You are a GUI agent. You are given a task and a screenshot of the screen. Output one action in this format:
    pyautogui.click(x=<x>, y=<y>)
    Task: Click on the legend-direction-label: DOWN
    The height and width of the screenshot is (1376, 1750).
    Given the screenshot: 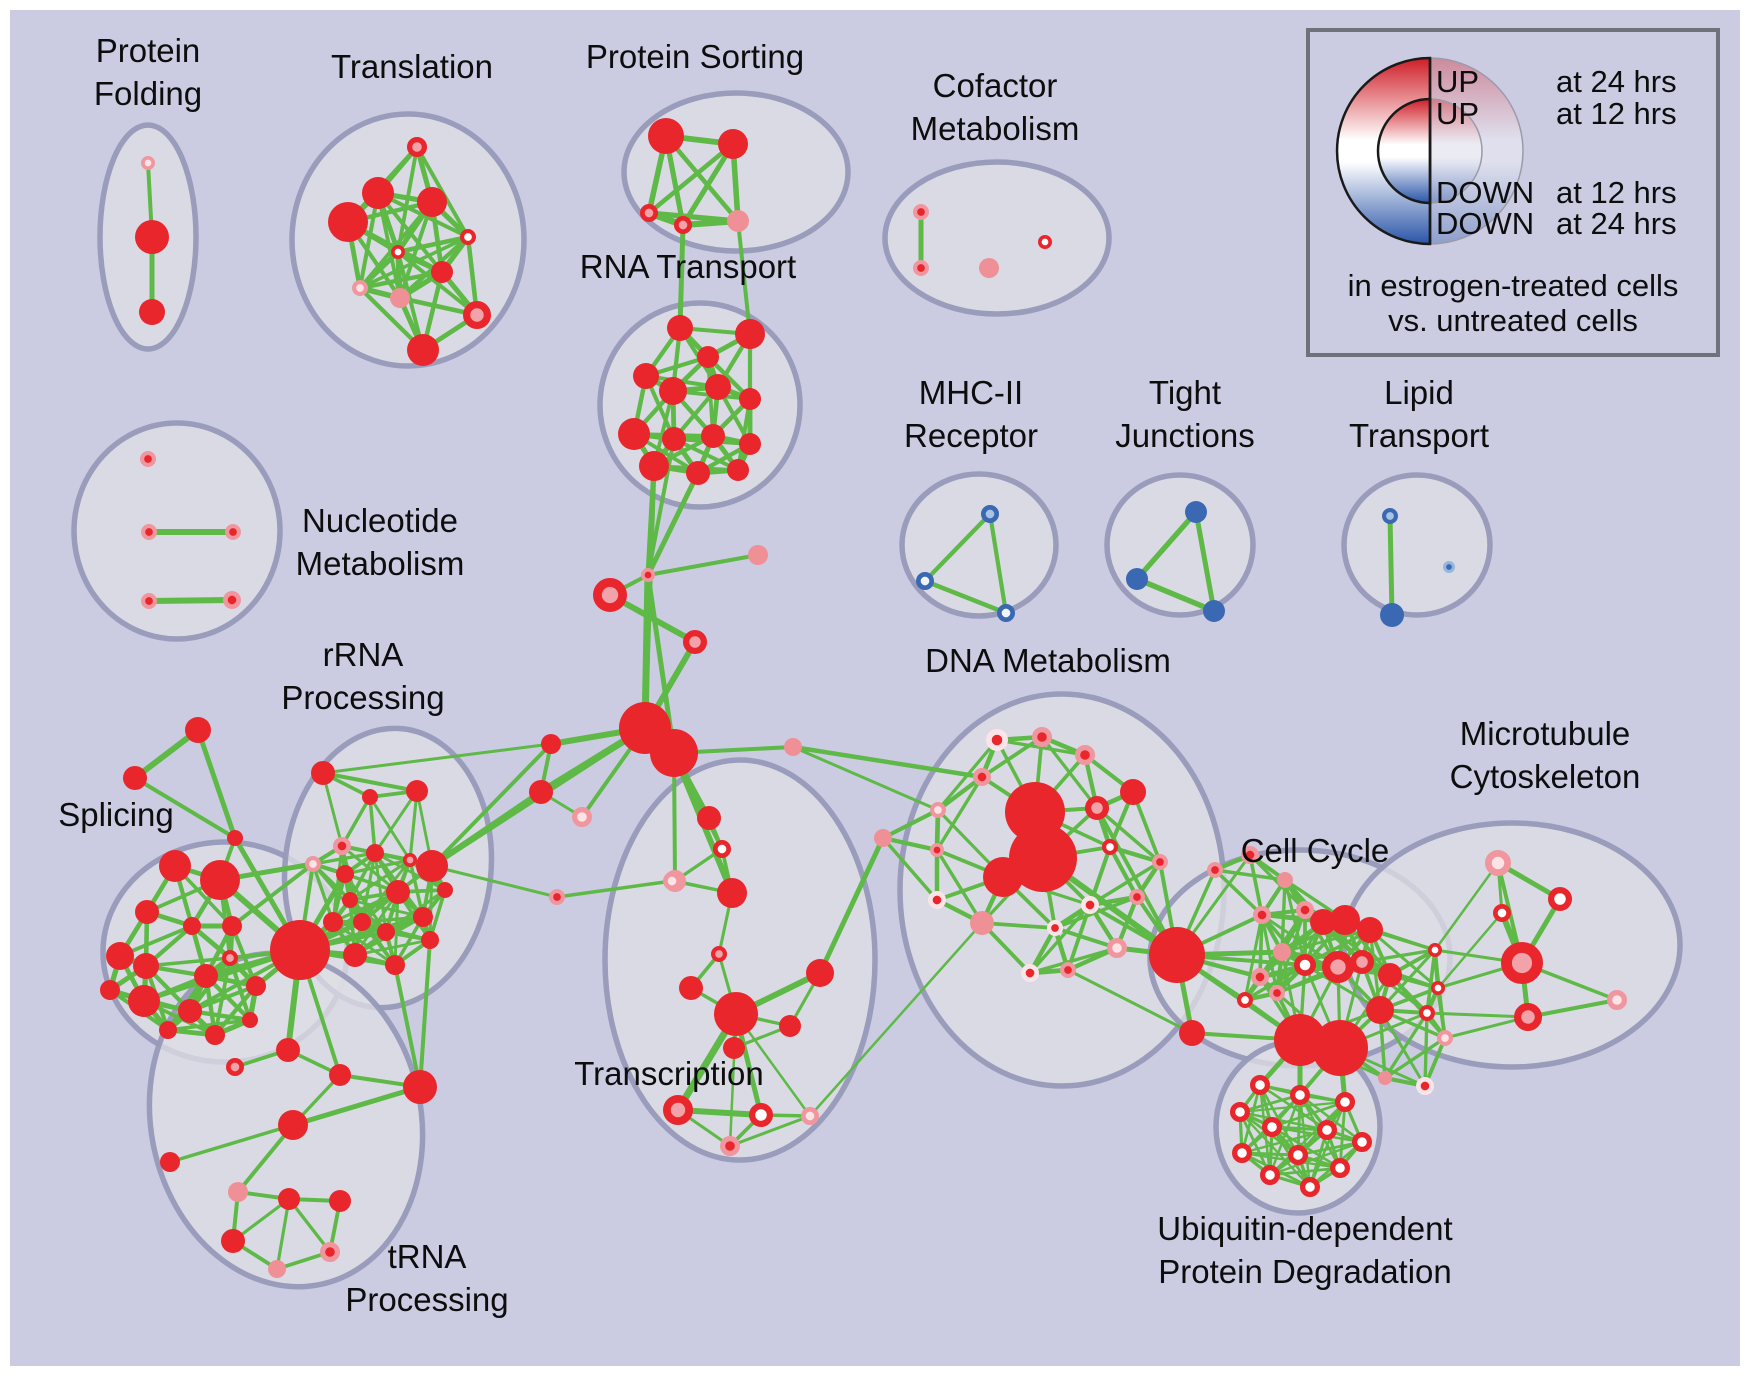 What is the action you would take?
    pyautogui.click(x=1485, y=192)
    